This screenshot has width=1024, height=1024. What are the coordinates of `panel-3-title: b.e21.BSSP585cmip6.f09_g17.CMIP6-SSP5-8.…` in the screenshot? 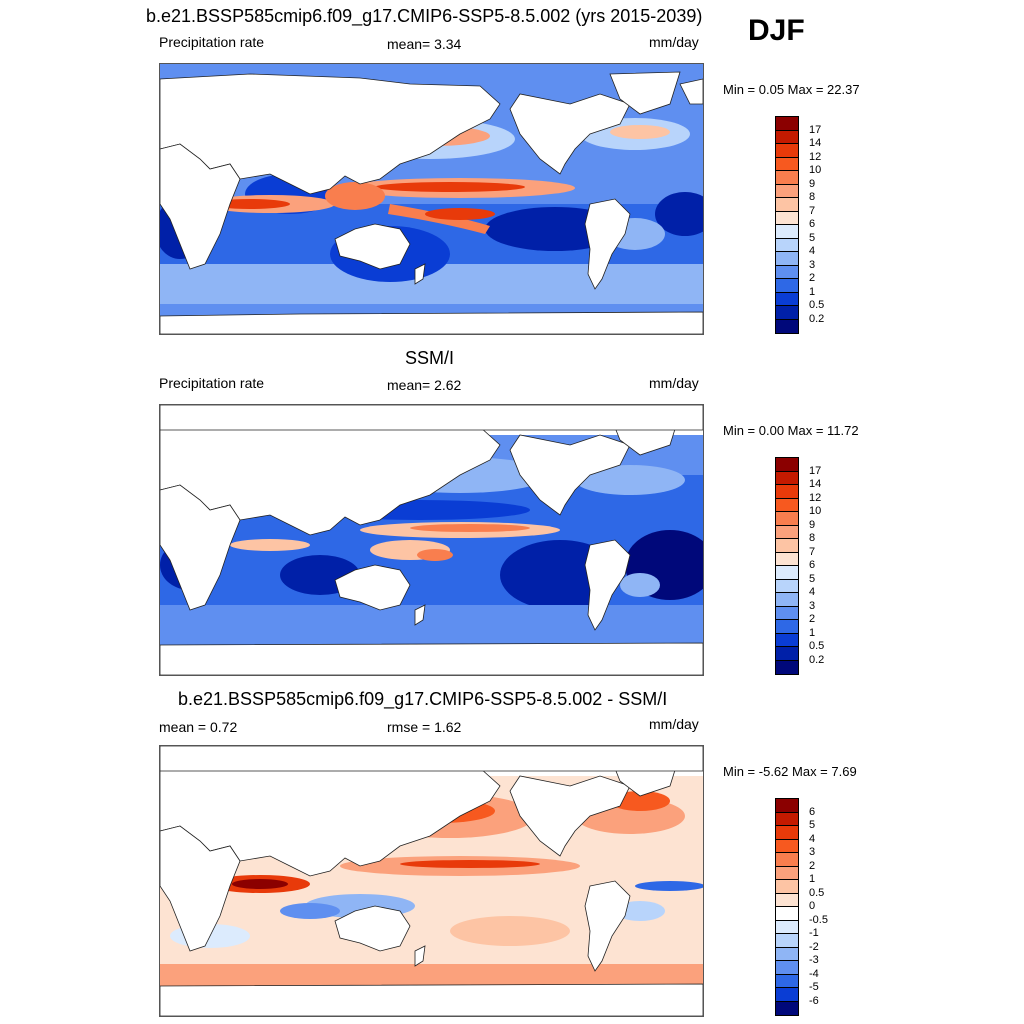 It's located at (423, 699).